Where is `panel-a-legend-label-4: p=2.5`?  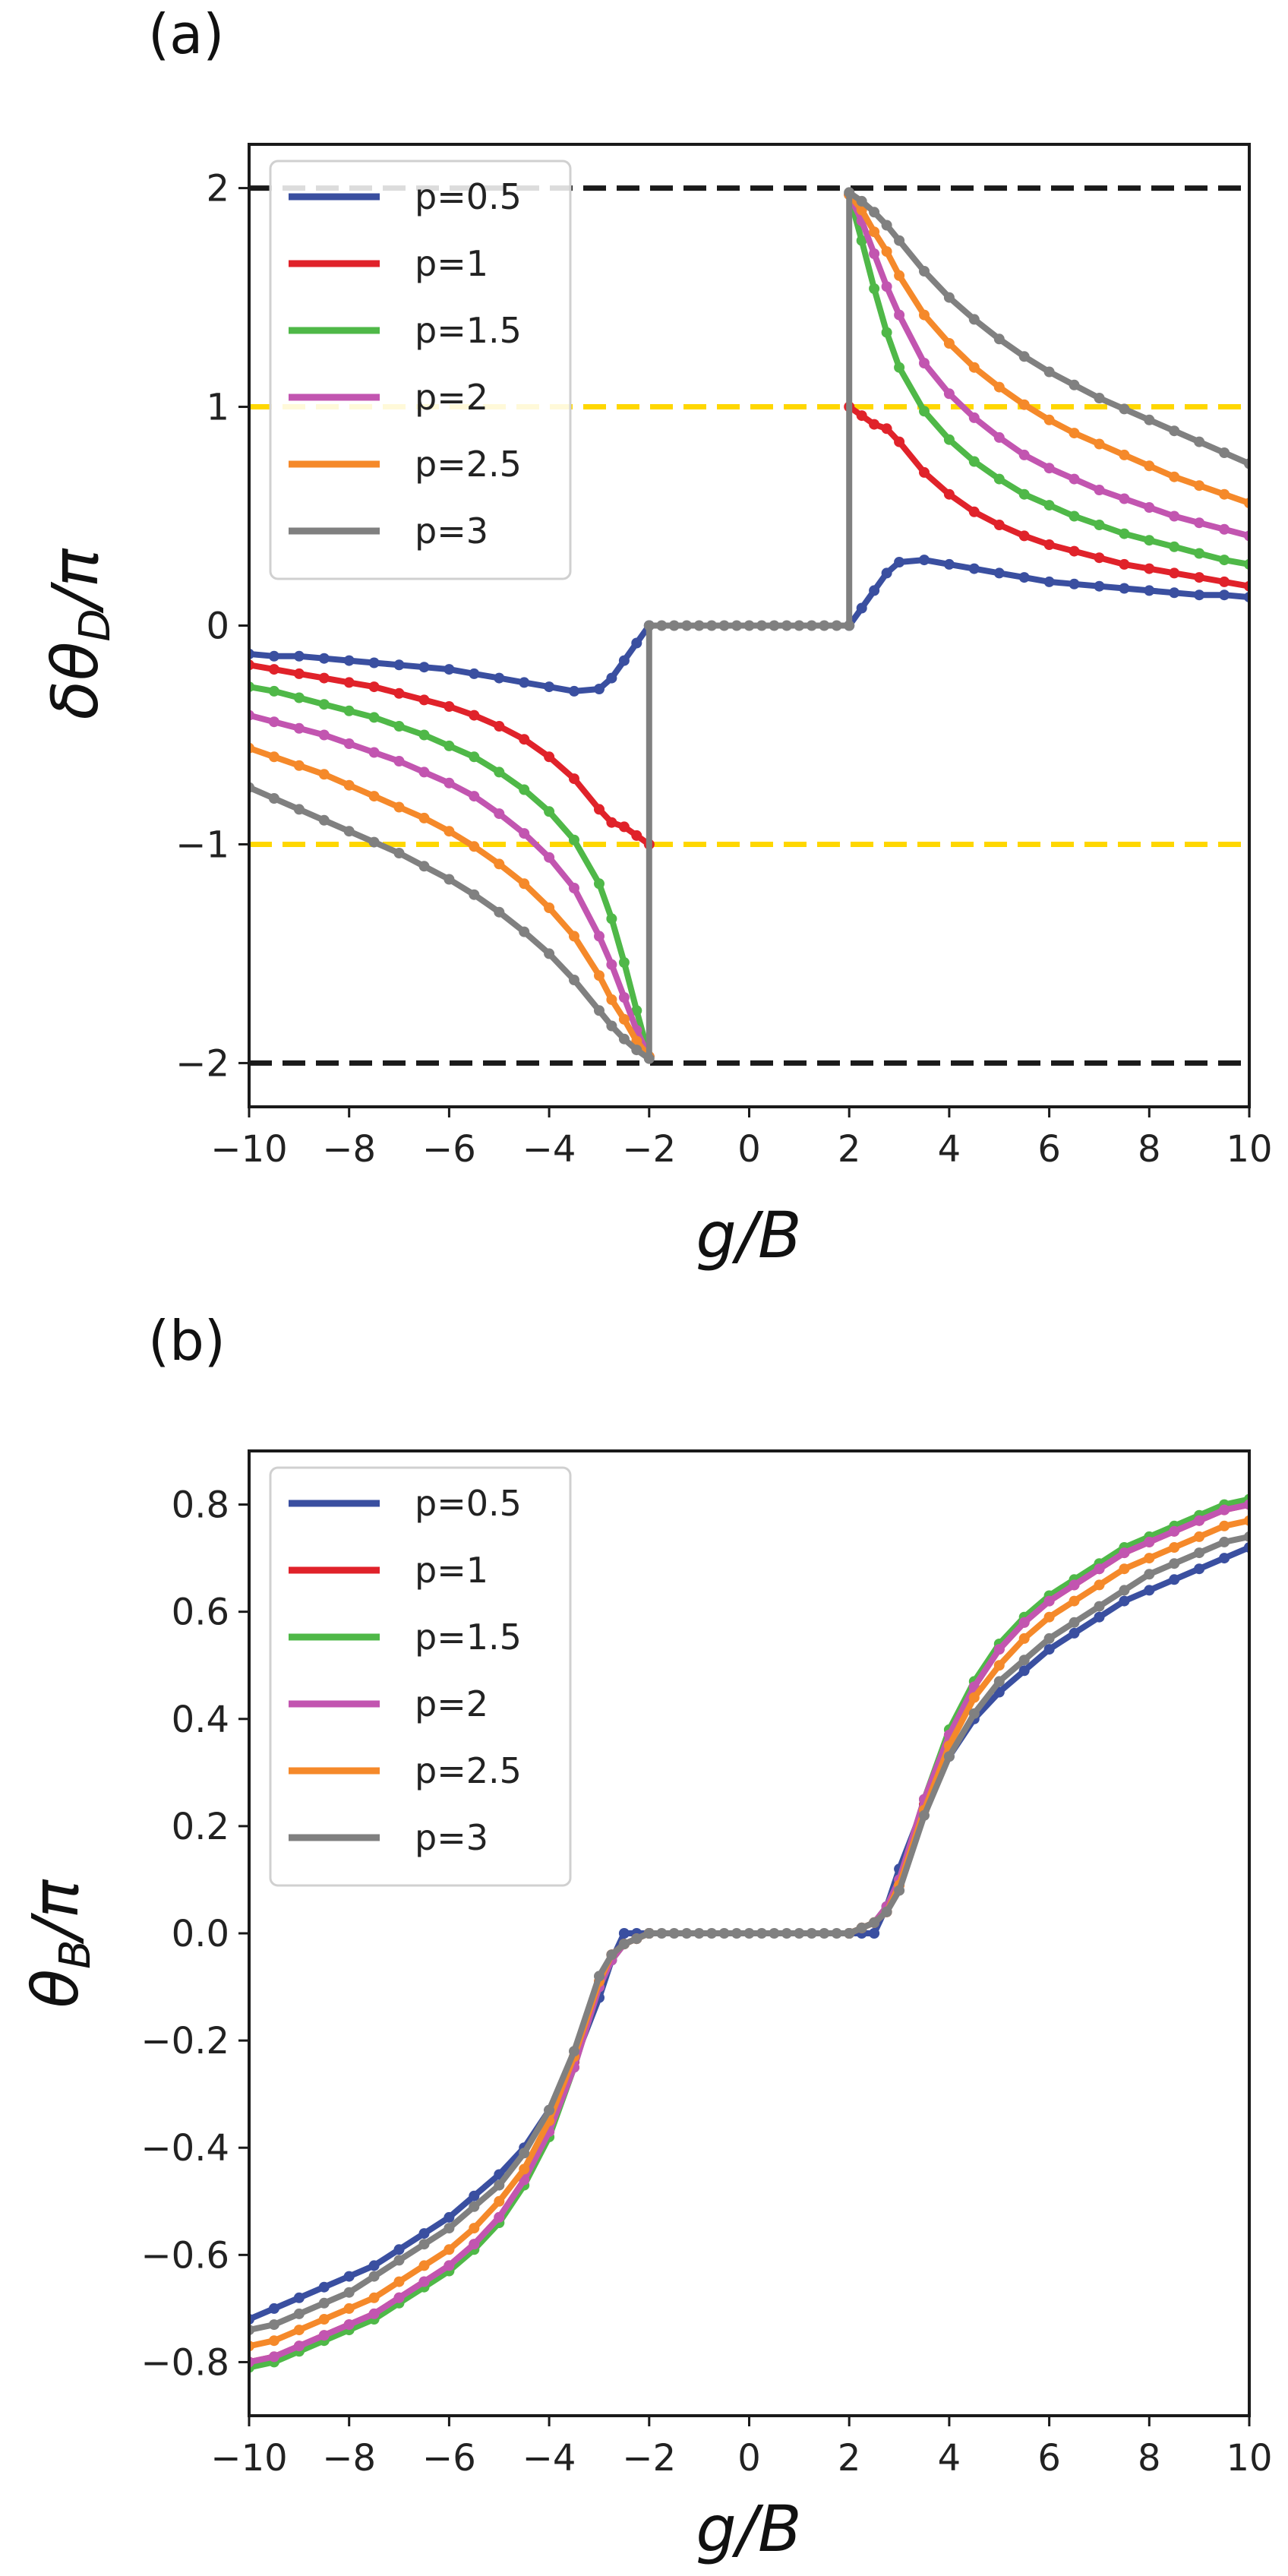 panel-a-legend-label-4: p=2.5 is located at coordinates (469, 464).